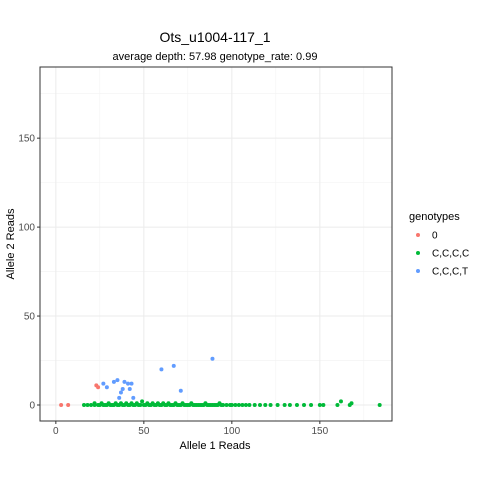 The image size is (480, 480). I want to click on x-tick-label: 0, so click(56, 431).